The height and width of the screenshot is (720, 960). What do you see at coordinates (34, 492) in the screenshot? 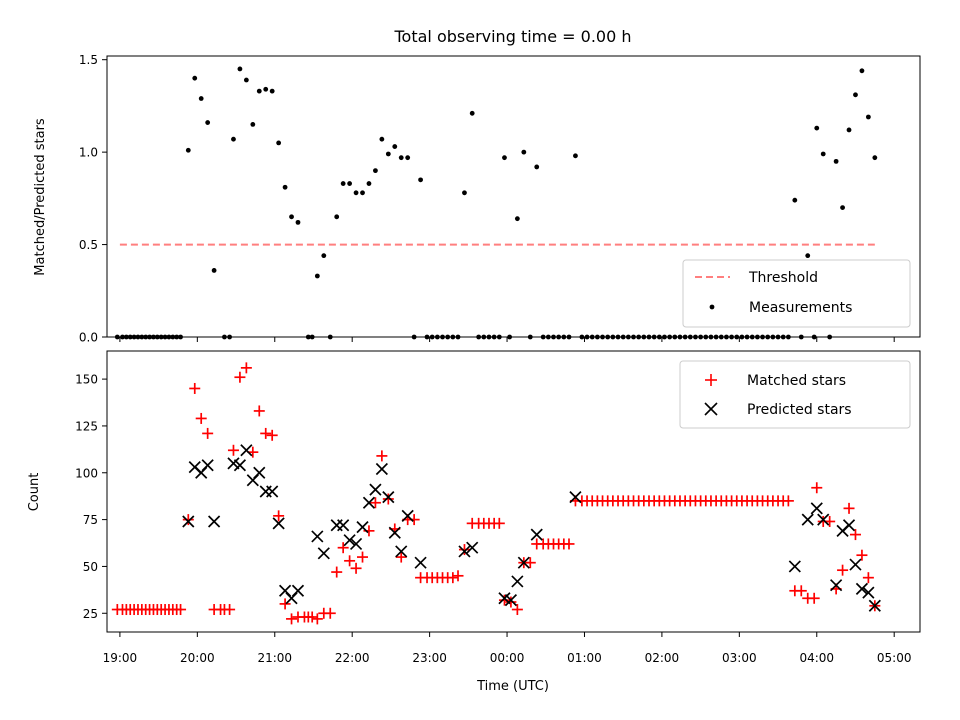
I see `bottom-y-axis-label: Count` at bounding box center [34, 492].